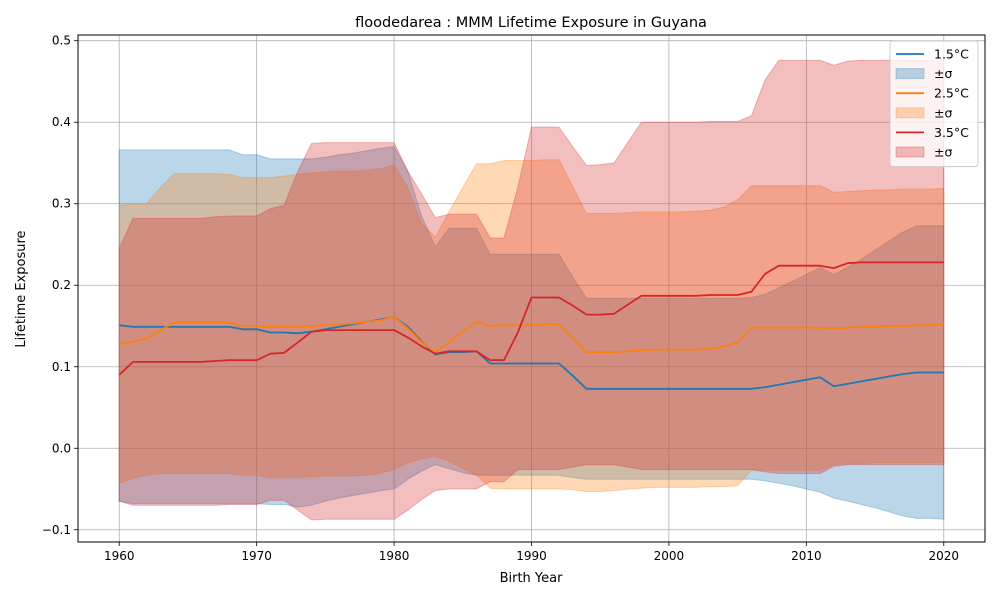 This screenshot has width=1000, height=604. What do you see at coordinates (61, 41) in the screenshot?
I see `y-tick-label: 0.5` at bounding box center [61, 41].